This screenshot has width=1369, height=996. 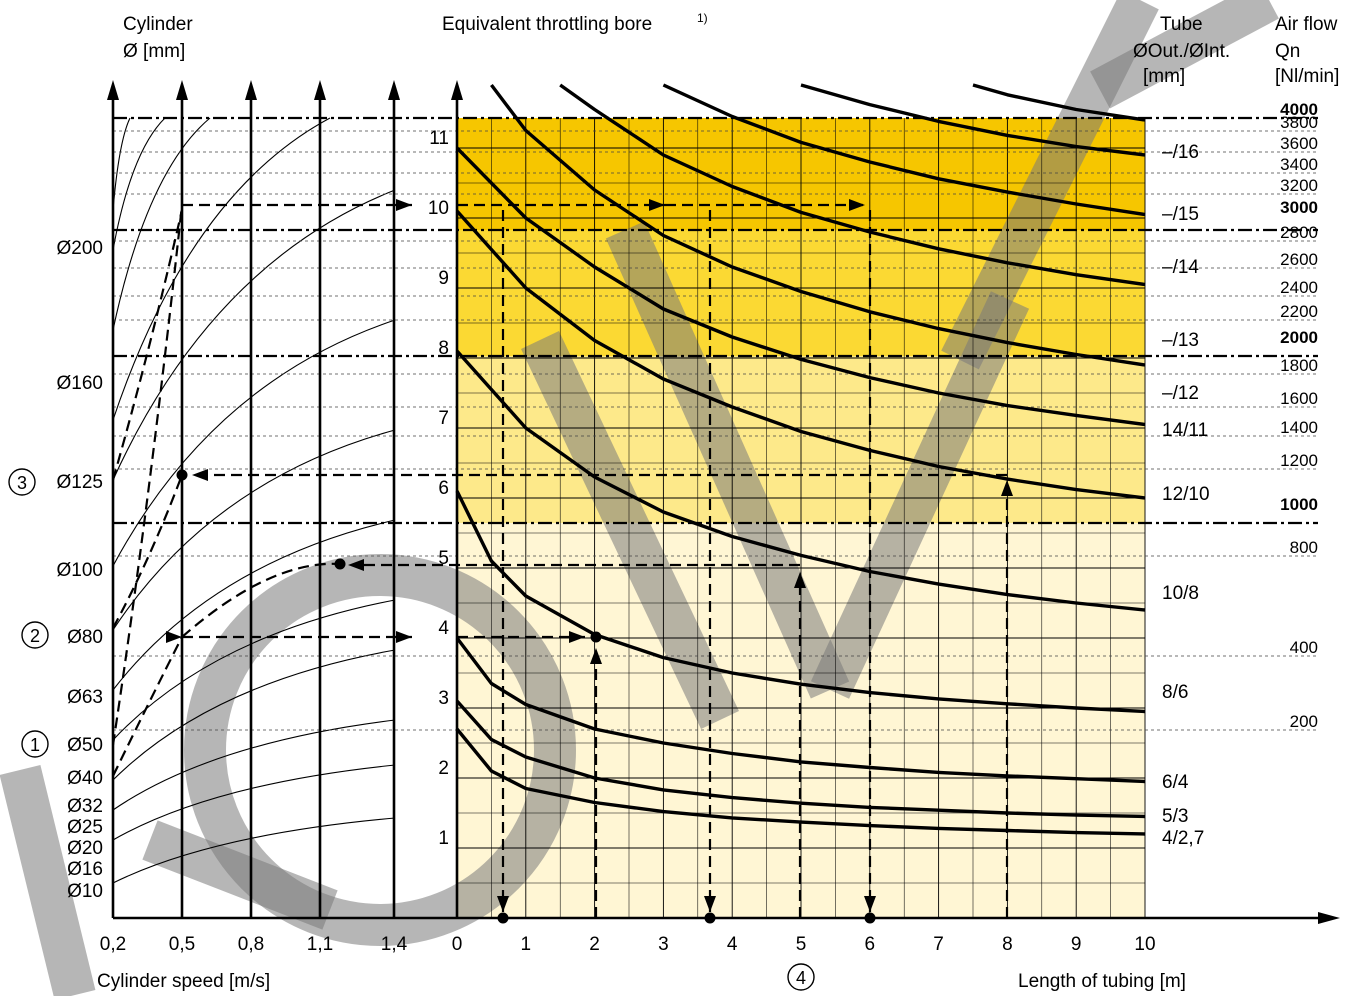 What do you see at coordinates (85, 745) in the screenshot?
I see `cylinder-diameter-label: Ø50` at bounding box center [85, 745].